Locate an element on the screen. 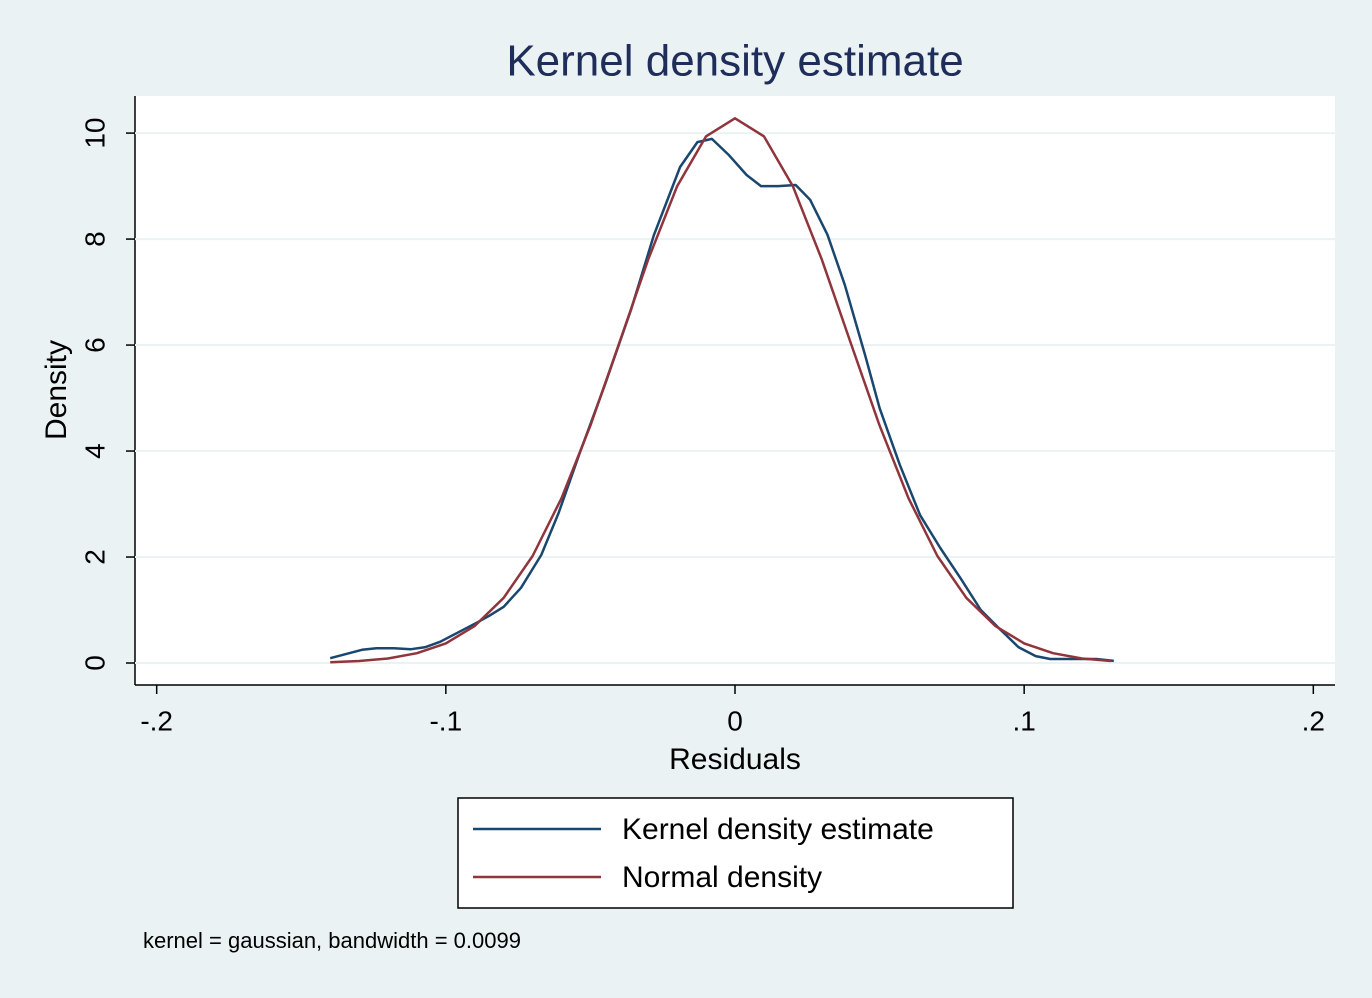  y-tick-label: 4 is located at coordinates (94, 451).